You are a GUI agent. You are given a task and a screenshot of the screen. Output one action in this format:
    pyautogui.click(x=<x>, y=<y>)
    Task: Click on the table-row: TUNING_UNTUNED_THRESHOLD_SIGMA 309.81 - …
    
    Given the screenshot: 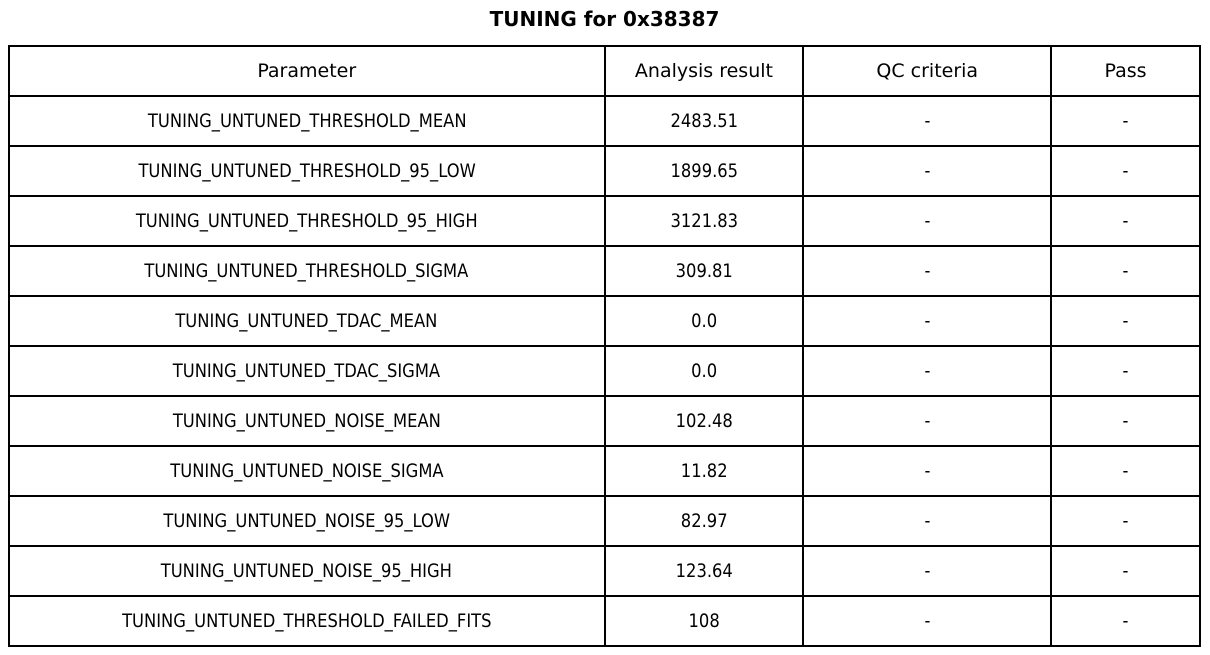 What is the action you would take?
    pyautogui.click(x=604, y=271)
    